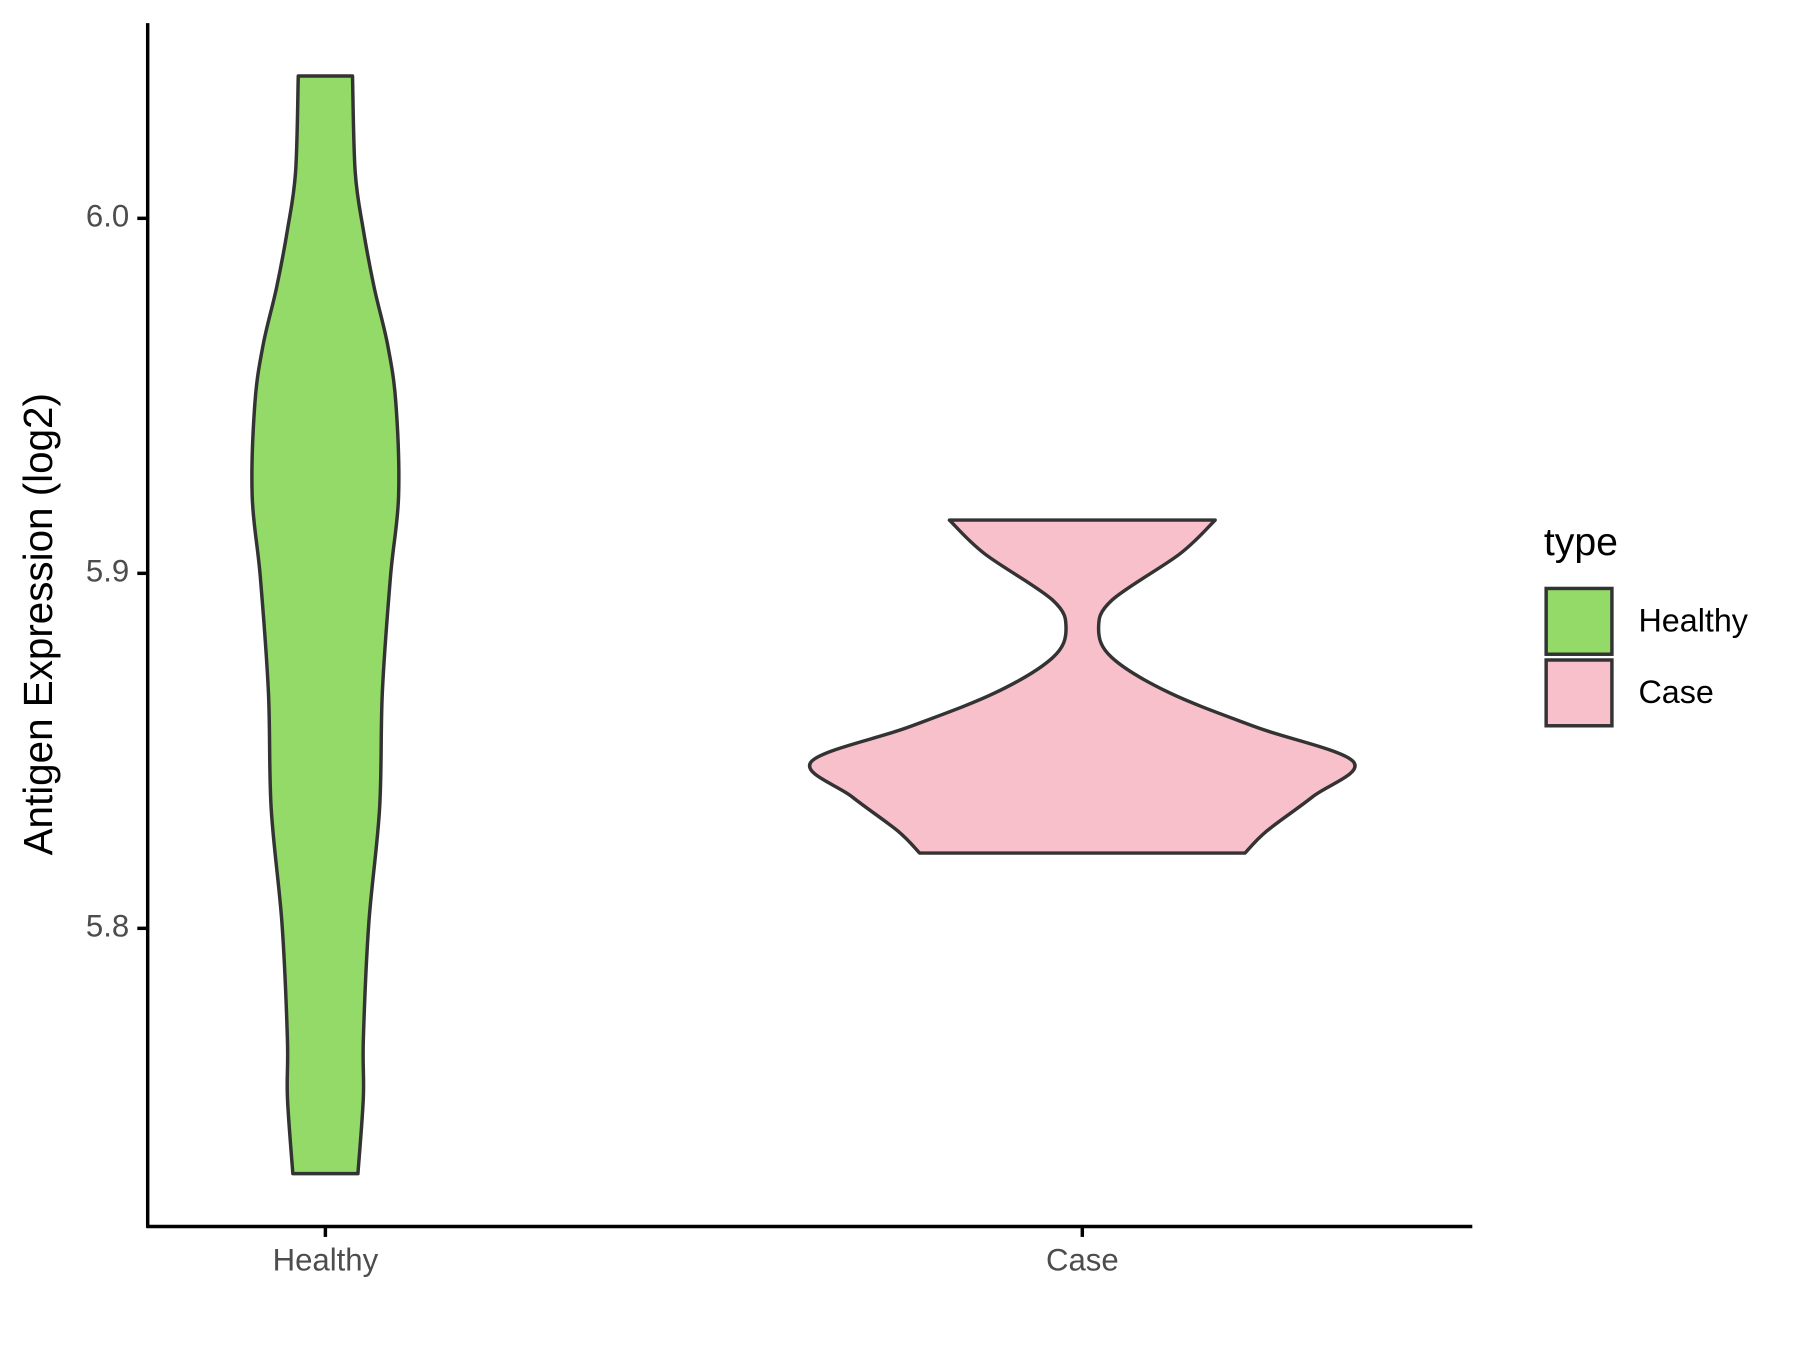 The image size is (1800, 1350). What do you see at coordinates (1581, 542) in the screenshot?
I see `legend-title: type` at bounding box center [1581, 542].